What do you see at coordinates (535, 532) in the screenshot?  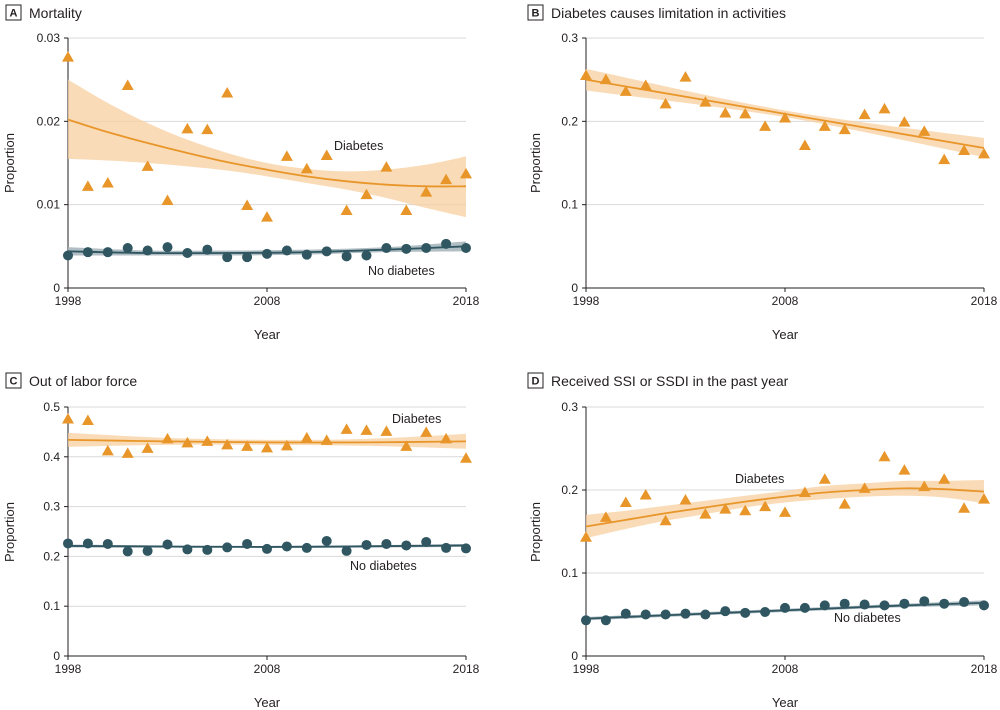 I see `panel-d-y-axis-title: Proportion` at bounding box center [535, 532].